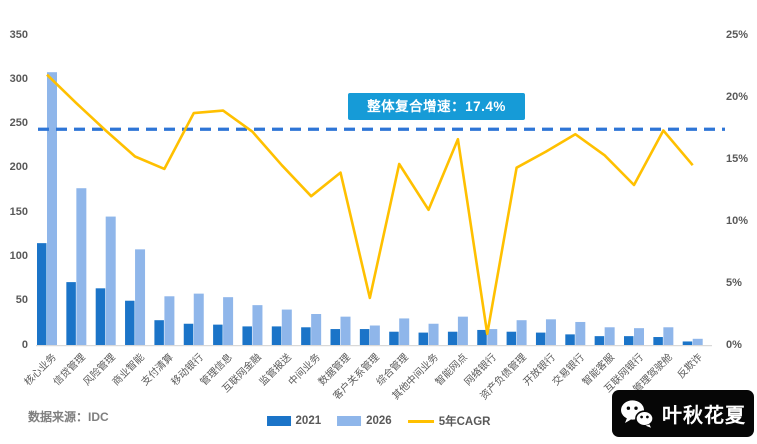 The image size is (757, 444). I want to click on wechat-account-name: 叶秋花夏, so click(704, 416).